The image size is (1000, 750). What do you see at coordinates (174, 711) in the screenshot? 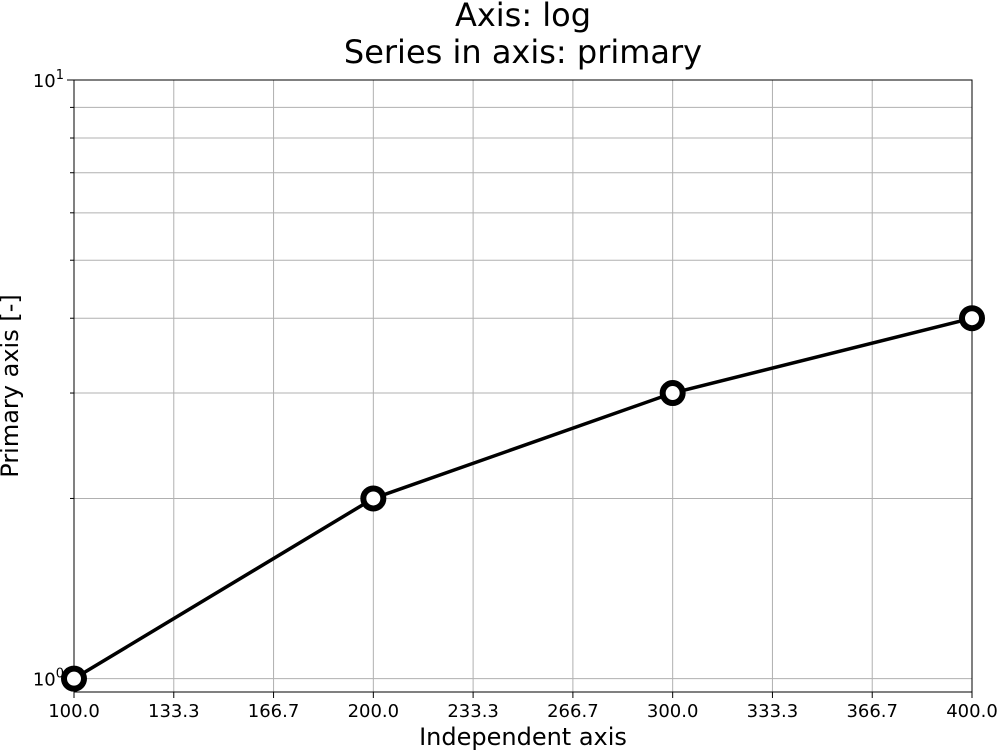
I see `x-tick-label: 133.3` at bounding box center [174, 711].